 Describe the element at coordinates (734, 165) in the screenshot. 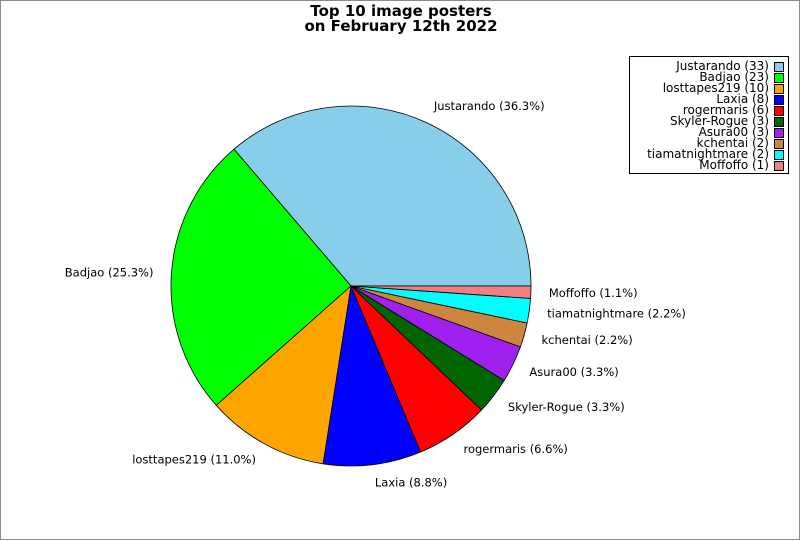

I see `legend-label: Moffoffo (1)` at that location.